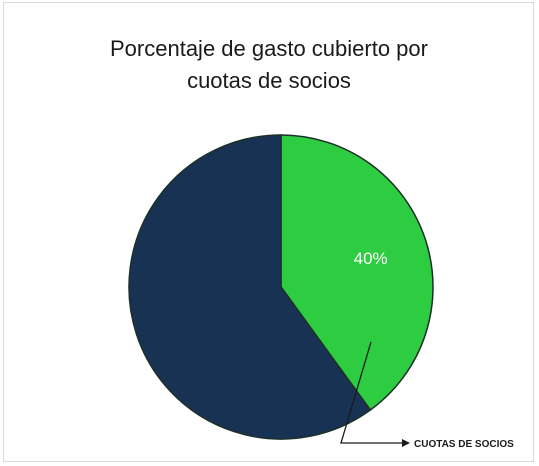  I want to click on callout-arrow, so click(406, 443).